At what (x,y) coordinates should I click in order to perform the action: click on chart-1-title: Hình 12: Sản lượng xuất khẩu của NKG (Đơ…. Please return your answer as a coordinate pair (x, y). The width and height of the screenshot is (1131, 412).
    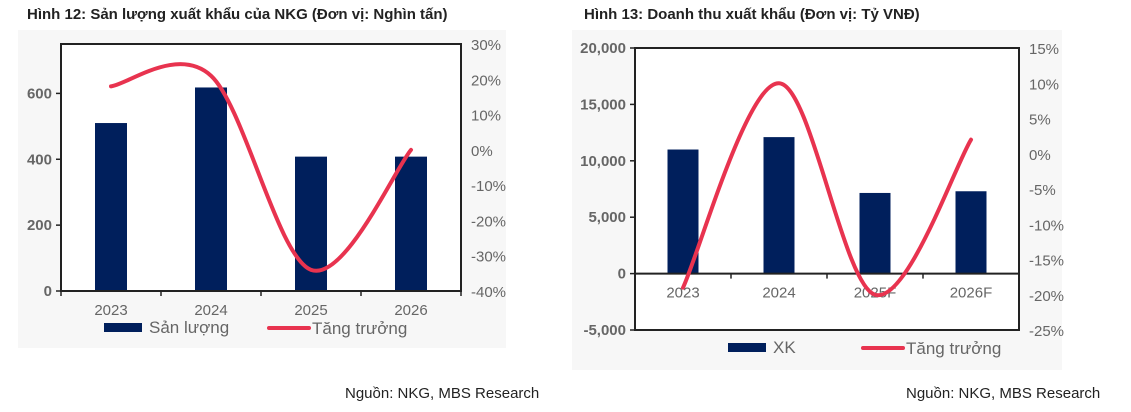
    Looking at the image, I should click on (237, 14).